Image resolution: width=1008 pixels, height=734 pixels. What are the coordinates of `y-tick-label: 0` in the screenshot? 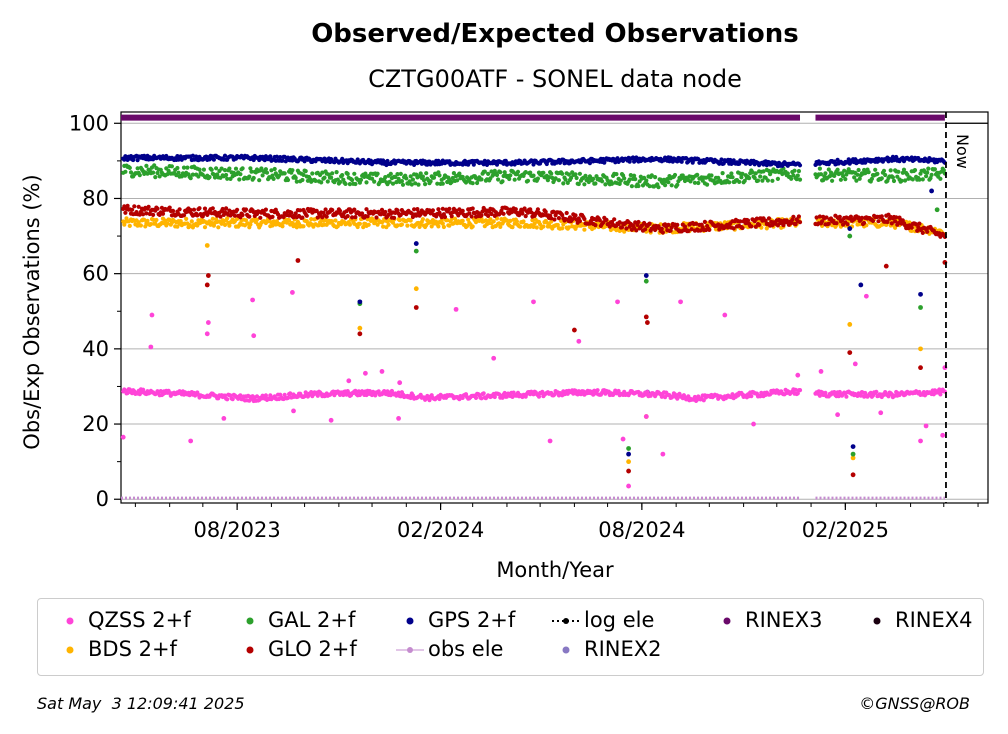 It's located at (102, 499).